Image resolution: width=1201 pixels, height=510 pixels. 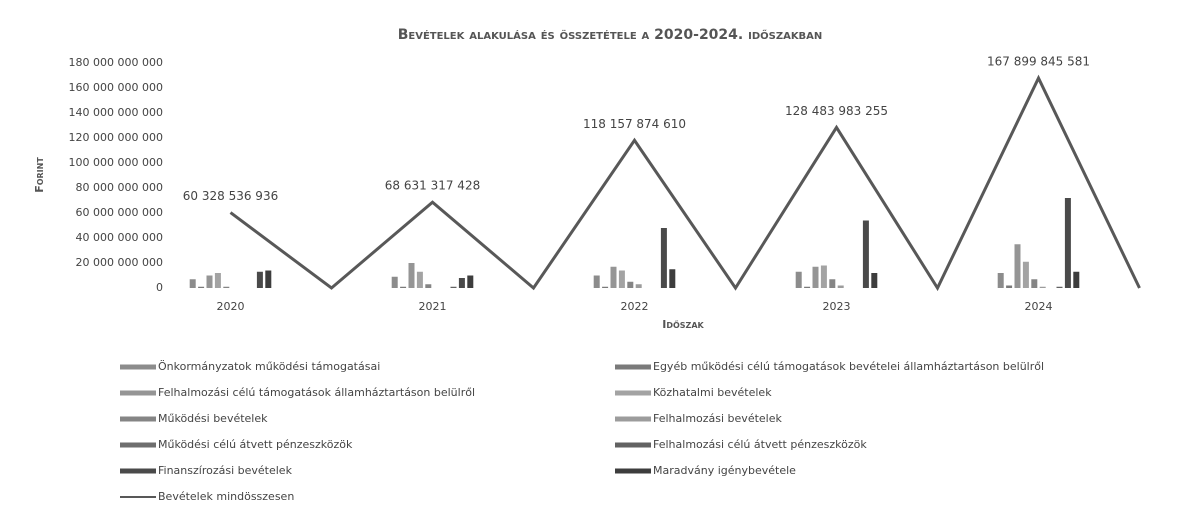 What do you see at coordinates (836, 111) in the screenshot?
I see `data-label: 128 483 983 255` at bounding box center [836, 111].